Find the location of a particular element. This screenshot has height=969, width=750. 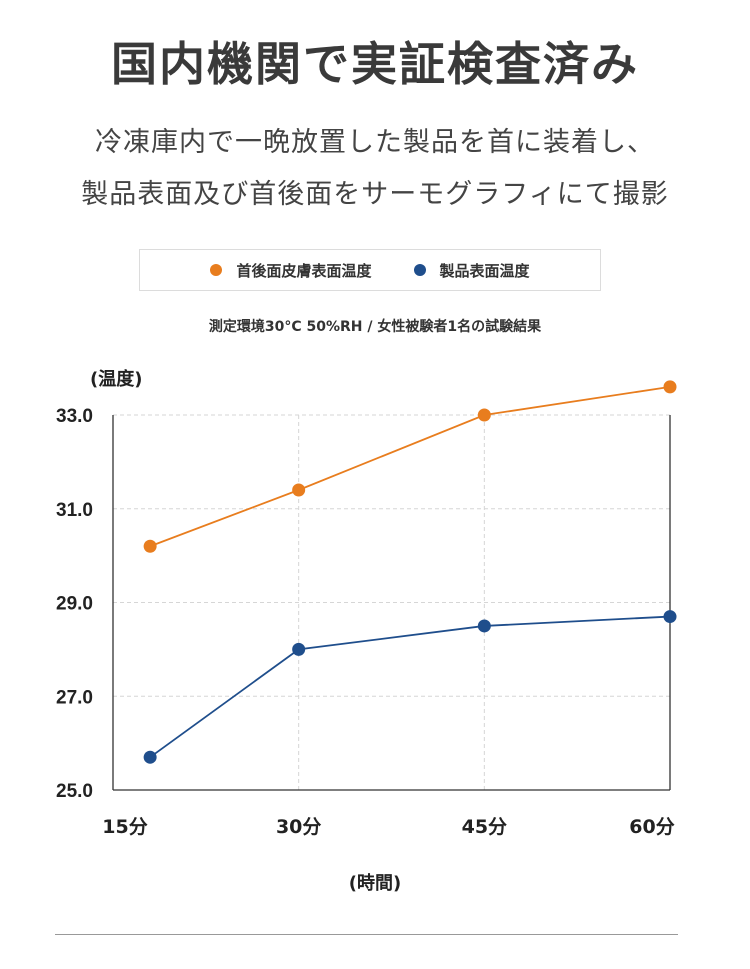

bottom-divider is located at coordinates (366, 934).